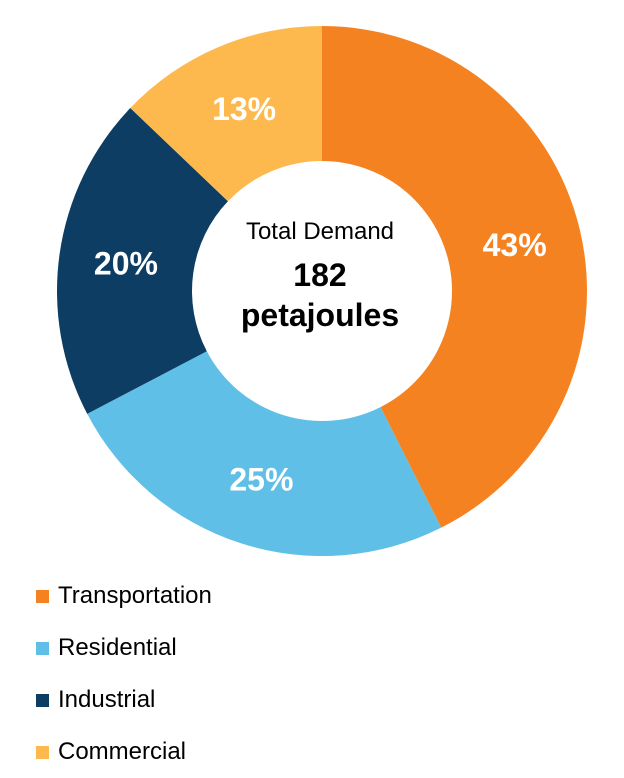  Describe the element at coordinates (261, 479) in the screenshot. I see `slice-label-residential: 25%` at that location.